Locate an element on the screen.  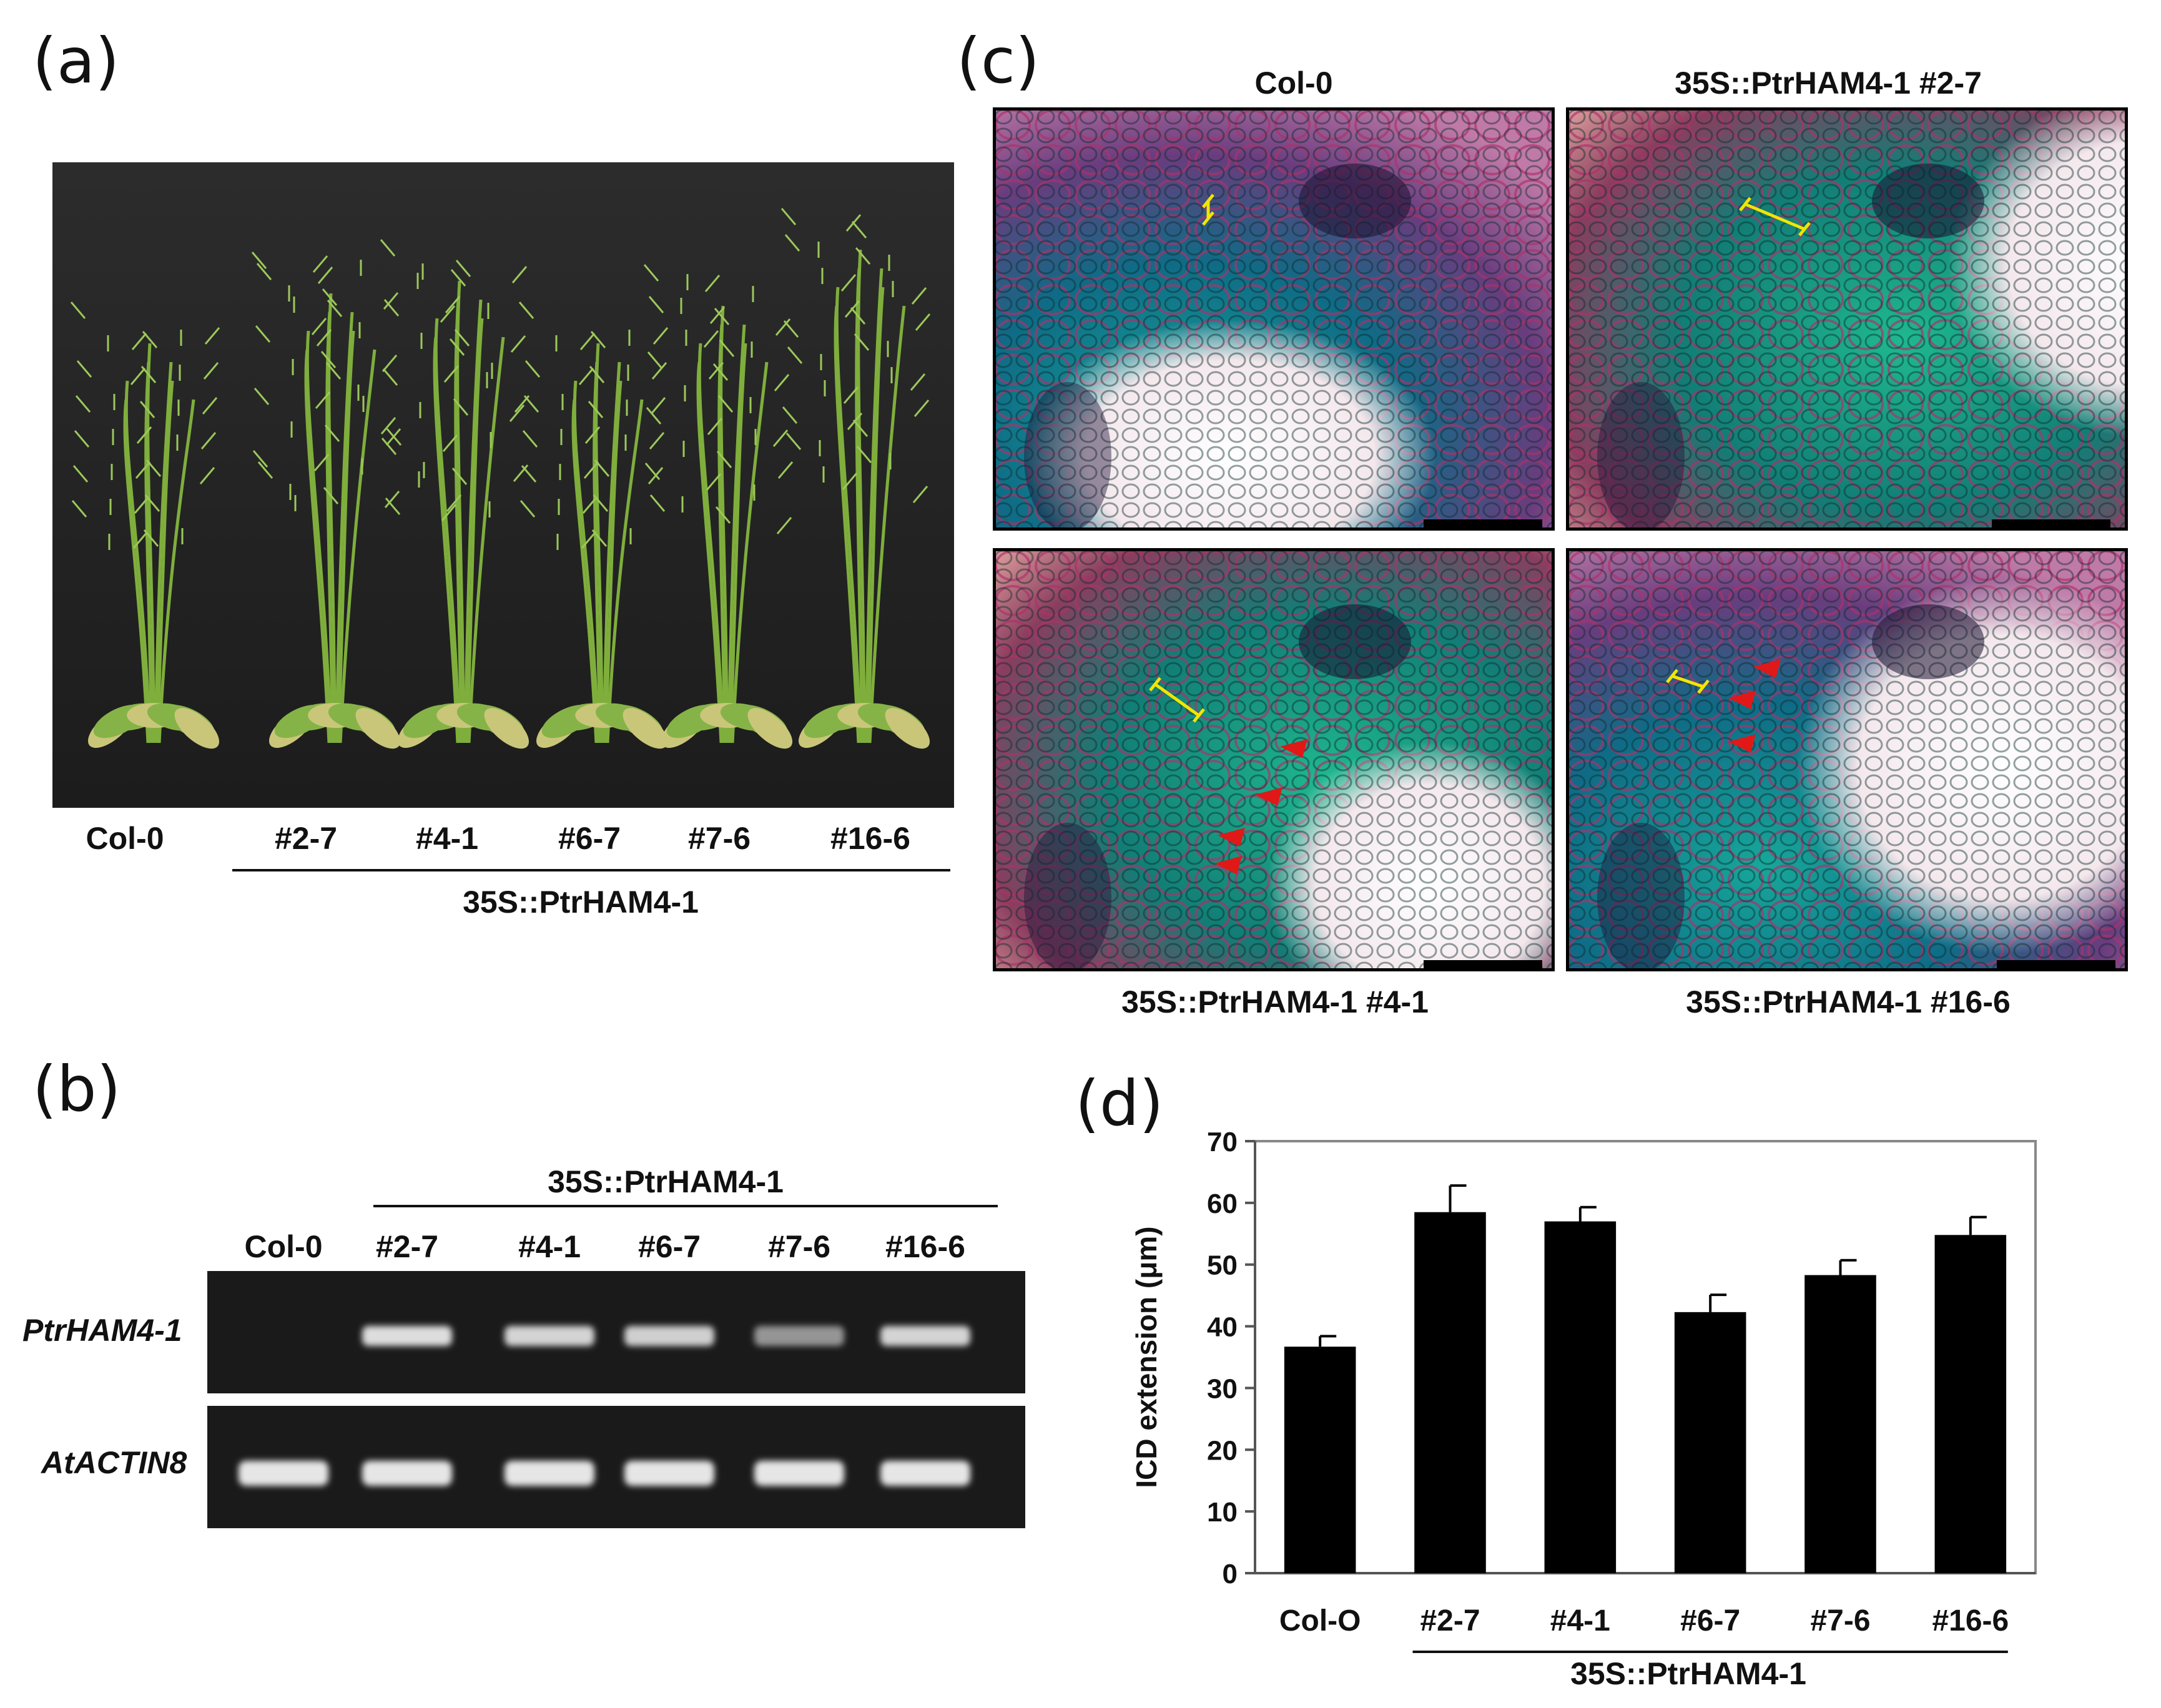
x-tick-label-3: #6-7 is located at coordinates (1710, 1620).